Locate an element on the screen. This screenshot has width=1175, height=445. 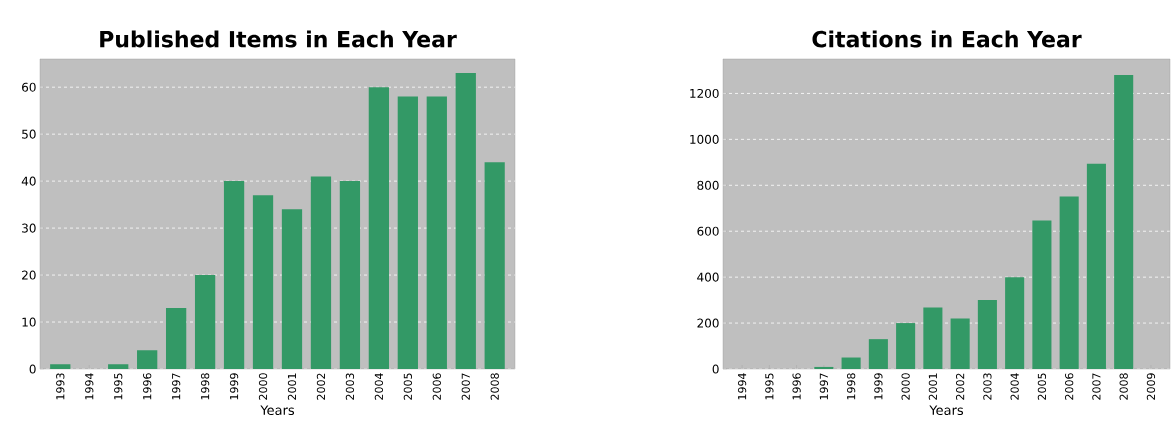
y-tick-label: 200 is located at coordinates (708, 323).